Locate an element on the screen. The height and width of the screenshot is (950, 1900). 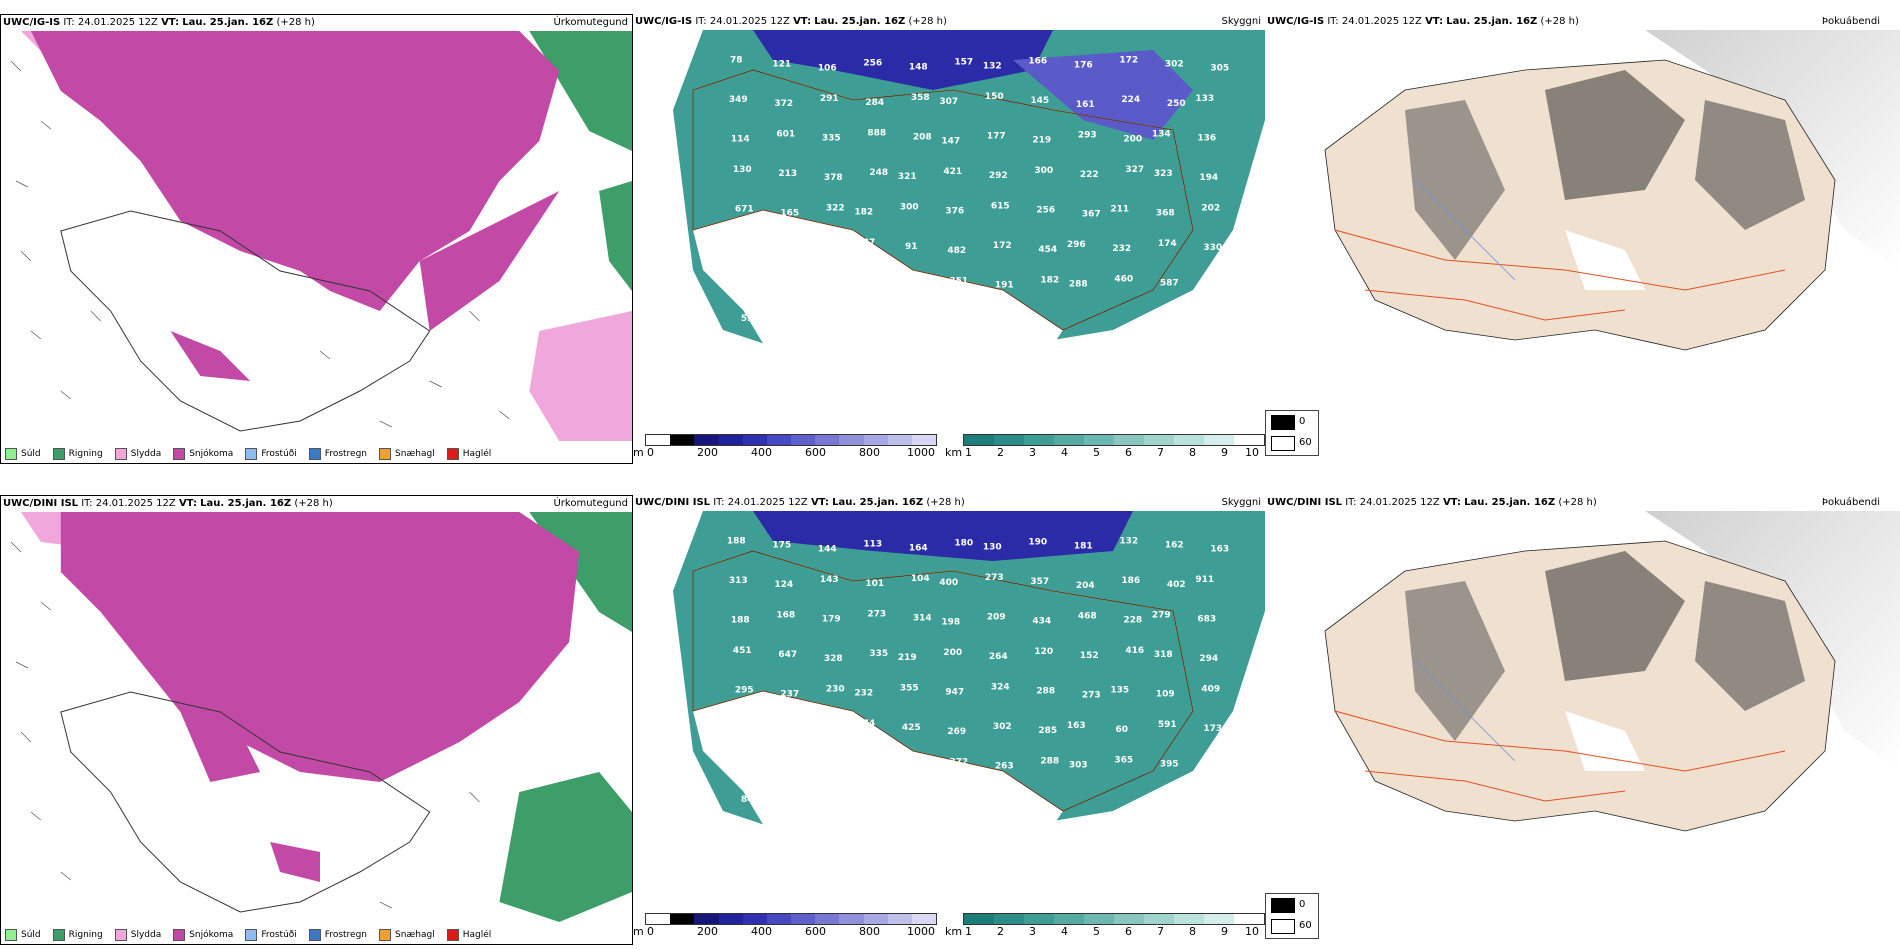
legend-item: Frostúði is located at coordinates (271, 454).